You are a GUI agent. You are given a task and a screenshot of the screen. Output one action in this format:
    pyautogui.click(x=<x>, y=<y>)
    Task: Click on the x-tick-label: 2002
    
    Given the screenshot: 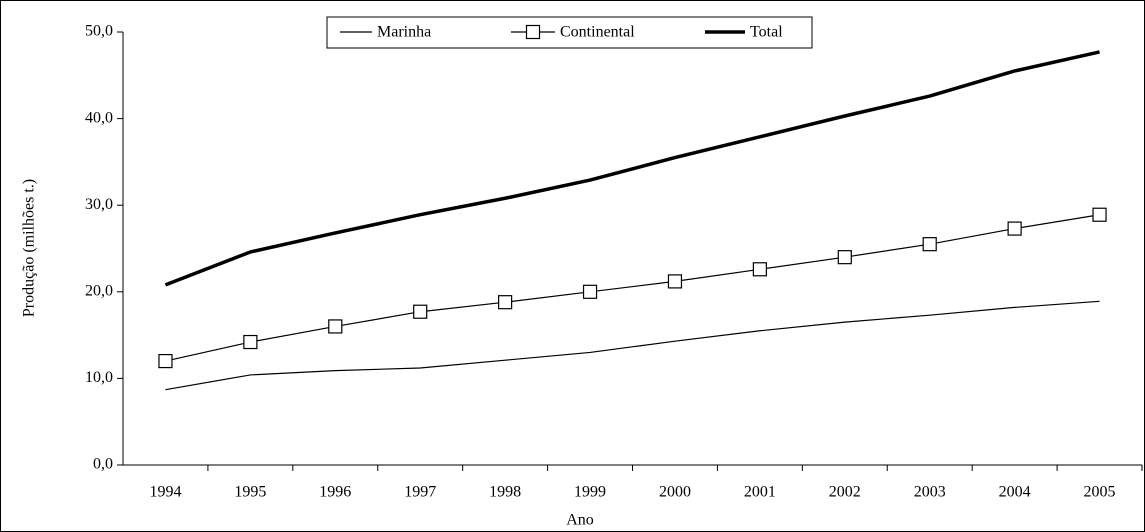 What is the action you would take?
    pyautogui.click(x=845, y=492)
    